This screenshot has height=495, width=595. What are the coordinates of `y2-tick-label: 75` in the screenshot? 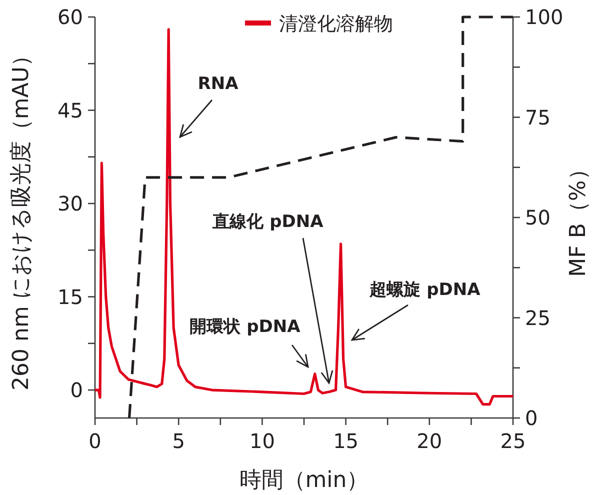 It's located at (537, 117).